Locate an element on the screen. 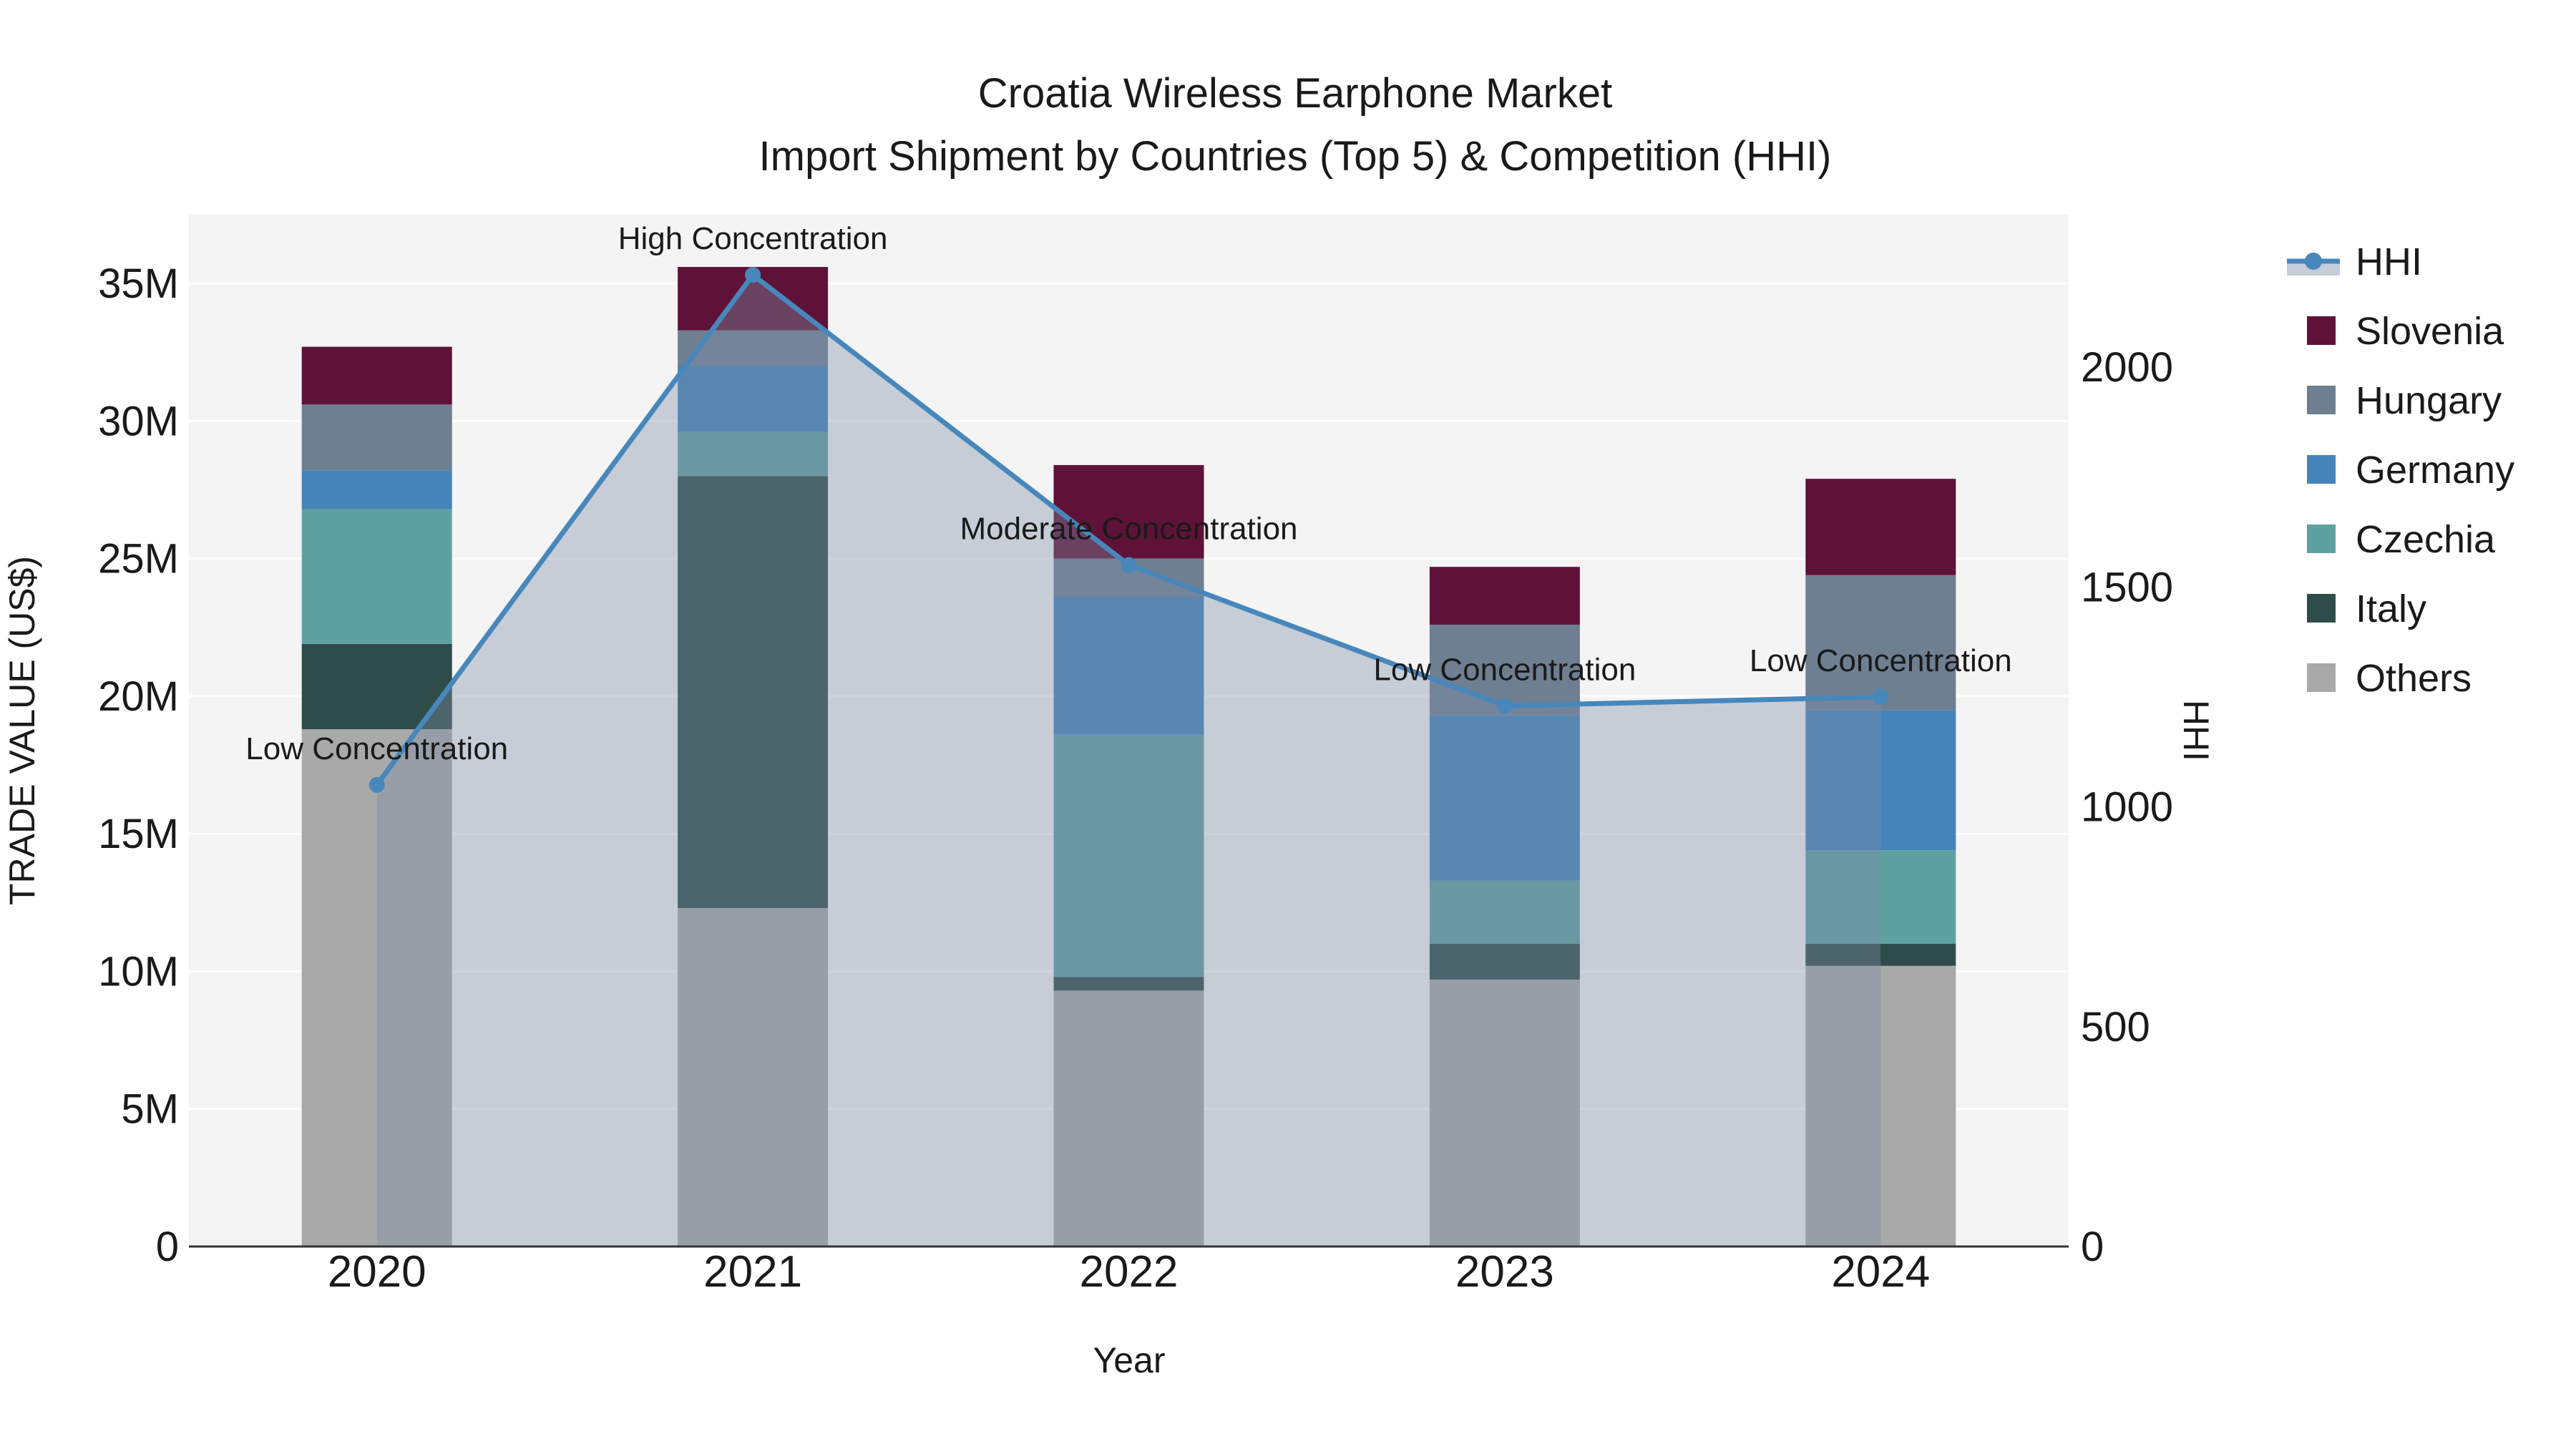  y-axis-right-title: HHI is located at coordinates (2196, 730).